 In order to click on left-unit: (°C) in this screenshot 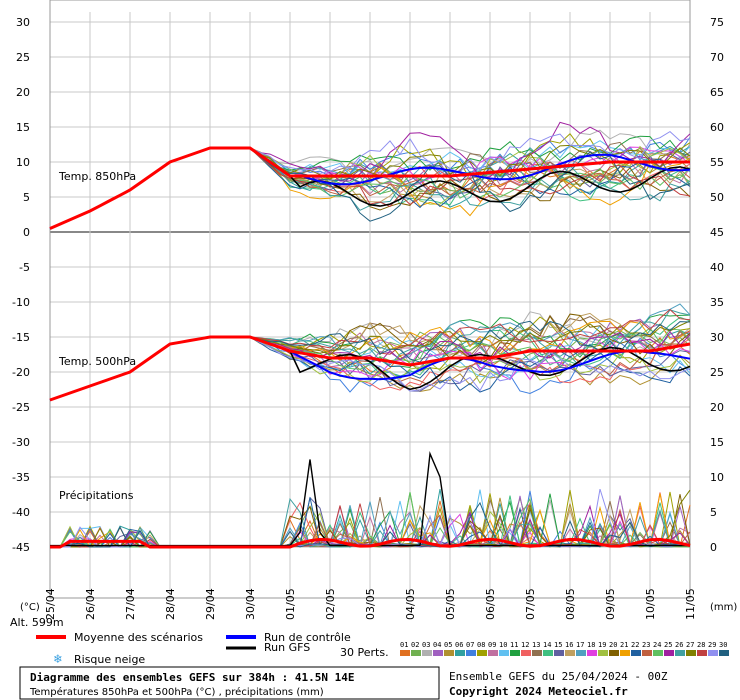, I will do `click(30, 607)`.